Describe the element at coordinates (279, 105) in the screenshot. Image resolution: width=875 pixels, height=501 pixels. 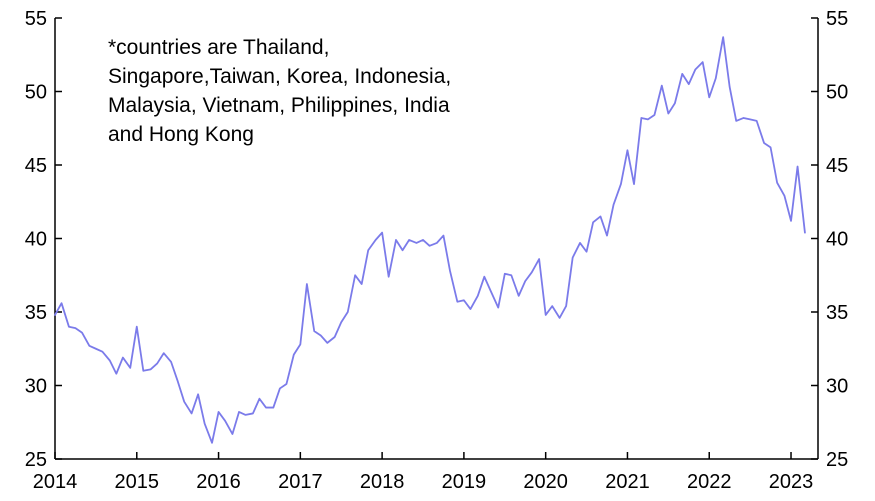
I see `annotation-line-2: Malaysia, Vietnam, Philippines, India` at that location.